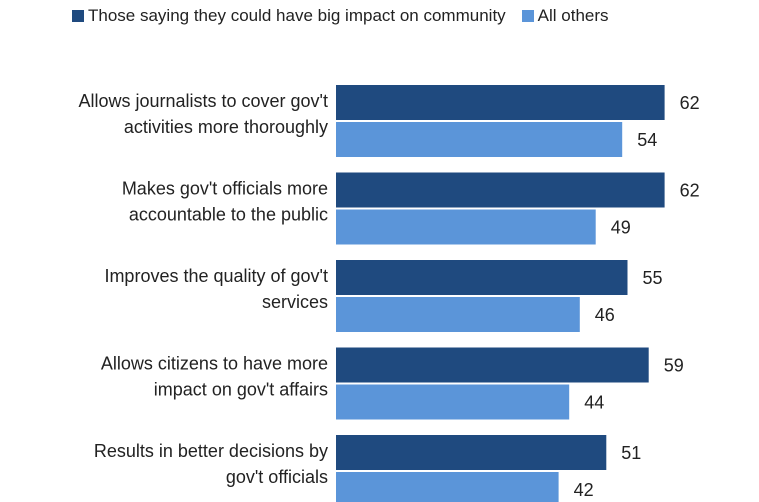 The image size is (759, 502). Describe the element at coordinates (674, 366) in the screenshot. I see `data-label: 59` at that location.